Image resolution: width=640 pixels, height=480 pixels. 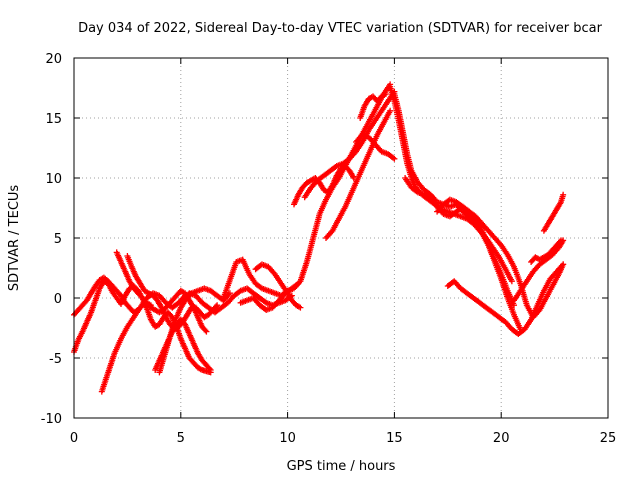 What do you see at coordinates (74, 438) in the screenshot?
I see `x-tick-label: 0` at bounding box center [74, 438].